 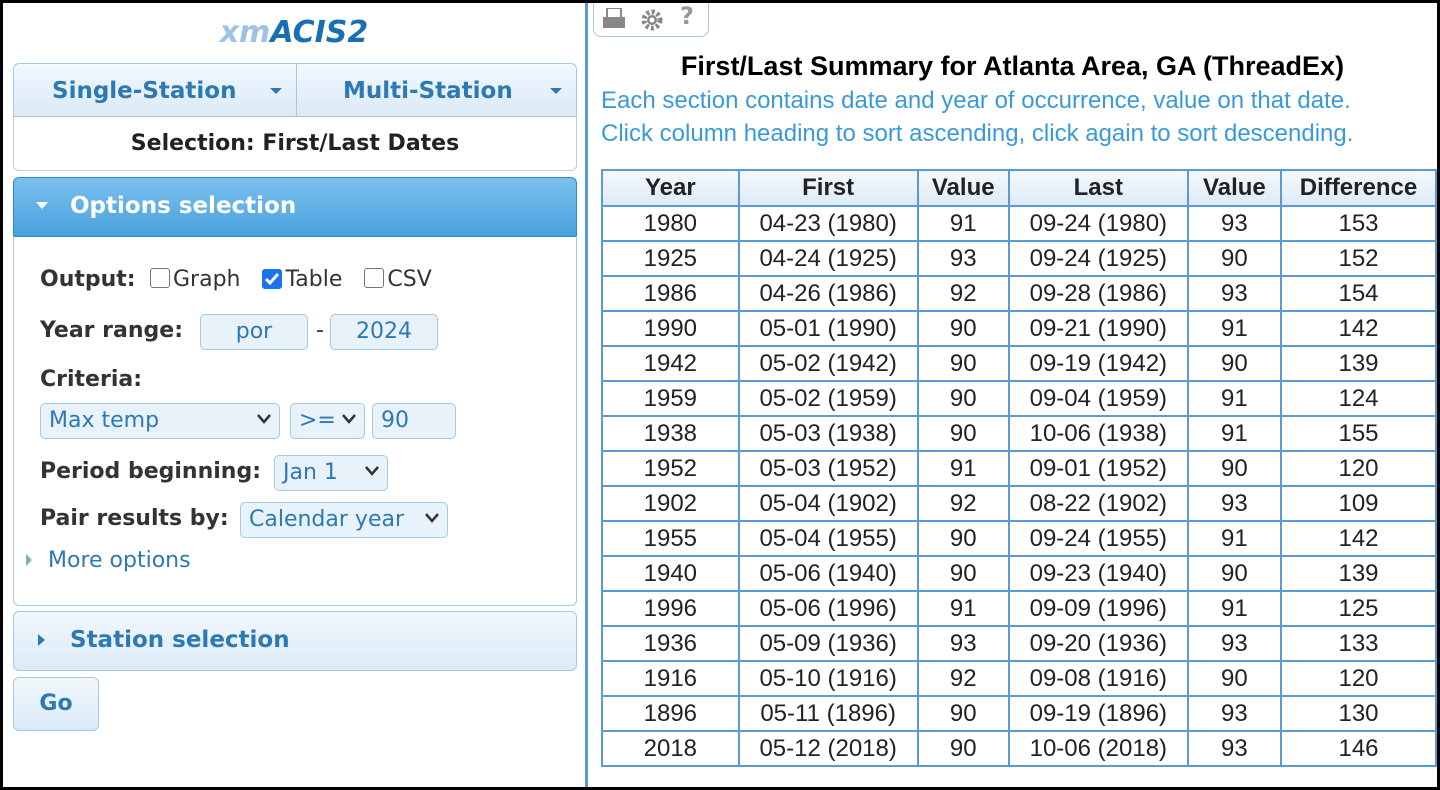 I want to click on table-row: 1902 05-04 (1902) 92 08-22 (1902) 93 109, so click(x=1019, y=503).